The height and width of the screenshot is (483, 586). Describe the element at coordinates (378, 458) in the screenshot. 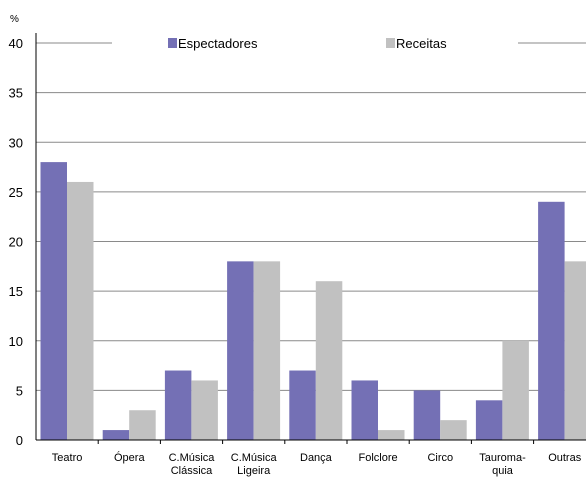

I see `x-tick-label: Folclore` at that location.